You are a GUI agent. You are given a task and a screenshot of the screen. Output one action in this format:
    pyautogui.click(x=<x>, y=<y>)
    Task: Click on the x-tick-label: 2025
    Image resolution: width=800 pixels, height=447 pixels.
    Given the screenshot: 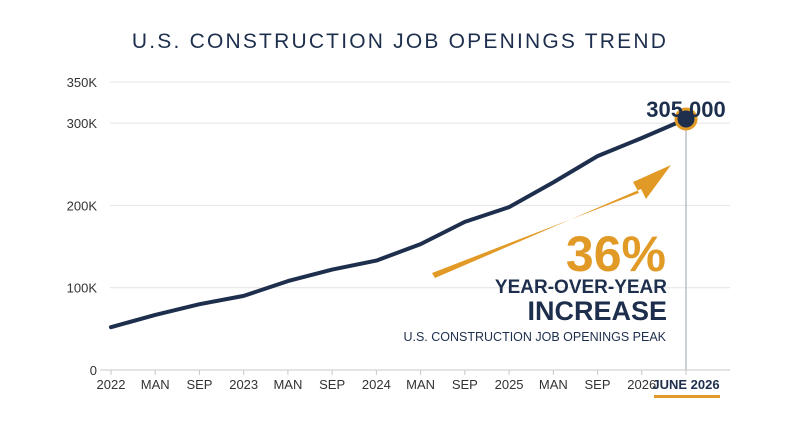 What is the action you would take?
    pyautogui.click(x=509, y=384)
    